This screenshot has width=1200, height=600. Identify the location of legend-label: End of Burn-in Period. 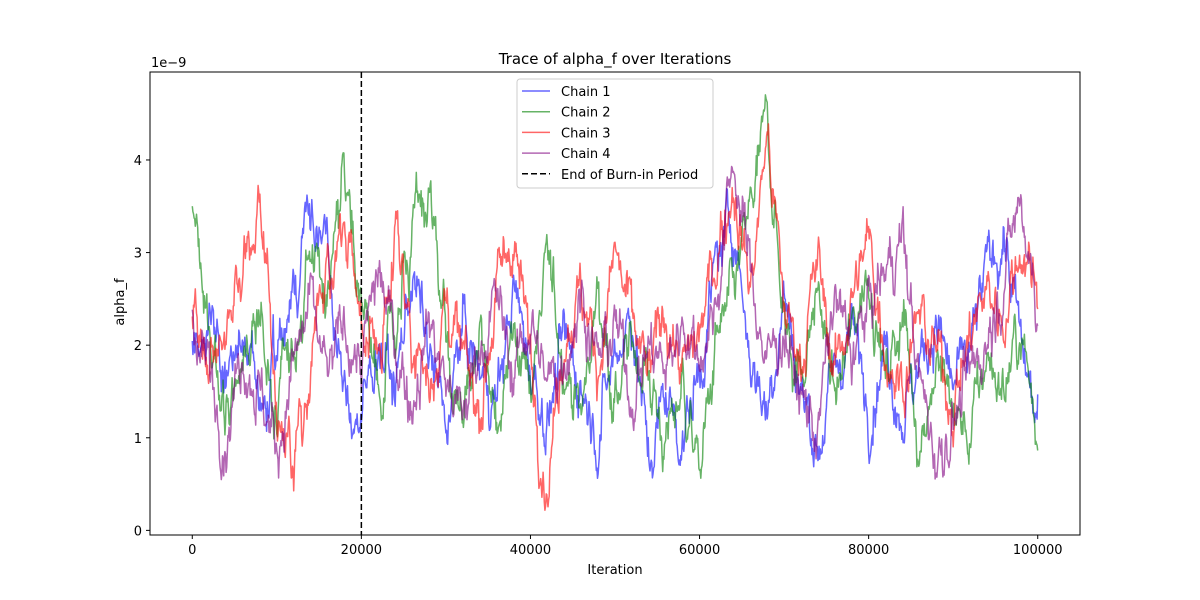
(629, 175).